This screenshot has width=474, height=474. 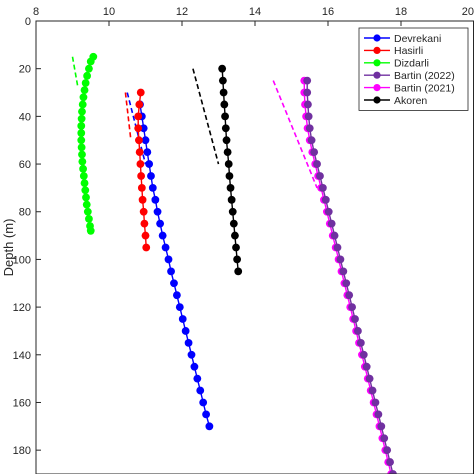 What do you see at coordinates (22, 356) in the screenshot?
I see `y-tick-label: 140` at bounding box center [22, 356].